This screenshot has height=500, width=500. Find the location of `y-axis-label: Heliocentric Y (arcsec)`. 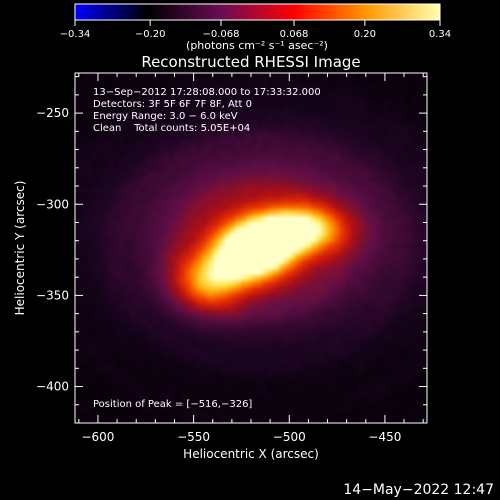

y-axis-label: Heliocentric Y (arcsec) is located at coordinates (20, 248).